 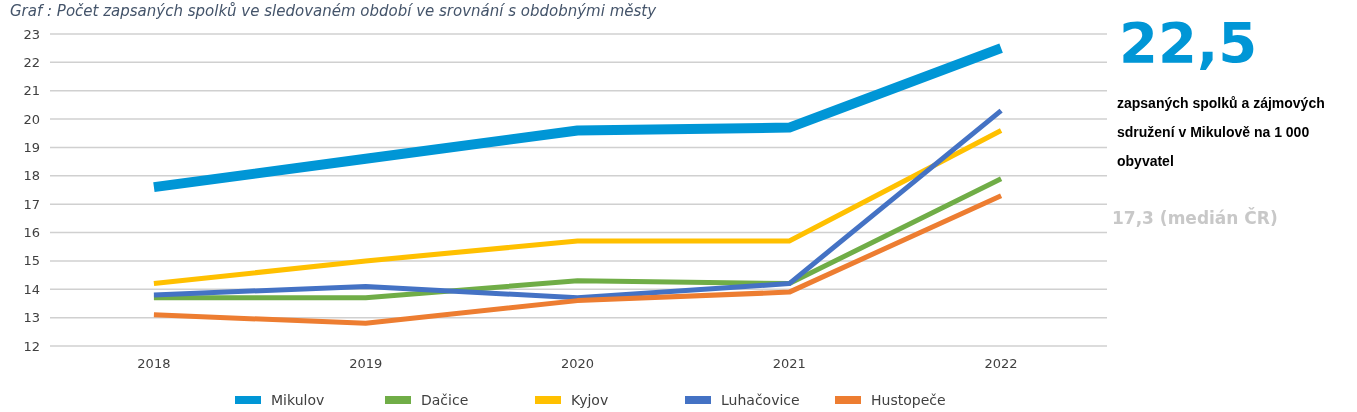 I want to click on text: 22,5, so click(x=1188, y=42).